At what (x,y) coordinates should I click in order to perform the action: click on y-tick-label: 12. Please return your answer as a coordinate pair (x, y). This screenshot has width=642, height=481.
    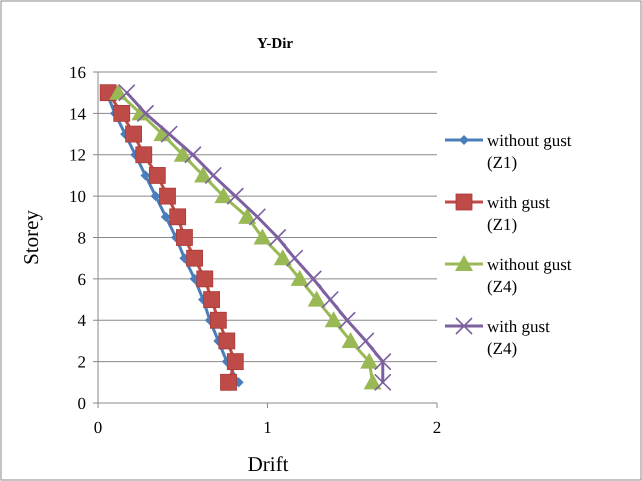
    Looking at the image, I should click on (77, 155).